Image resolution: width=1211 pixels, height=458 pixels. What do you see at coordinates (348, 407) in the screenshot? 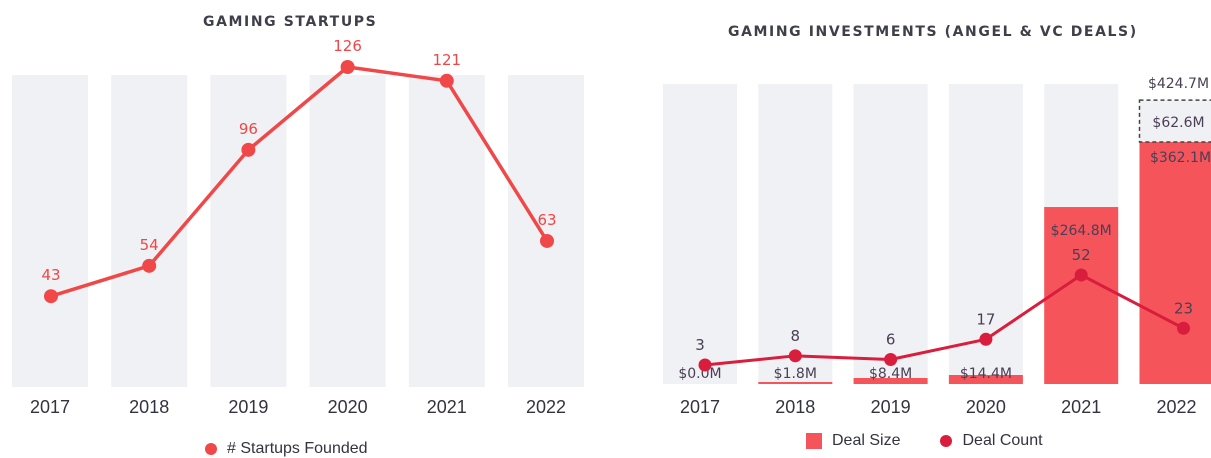
I see `chart-1-x-tick-2020: 2020` at bounding box center [348, 407].